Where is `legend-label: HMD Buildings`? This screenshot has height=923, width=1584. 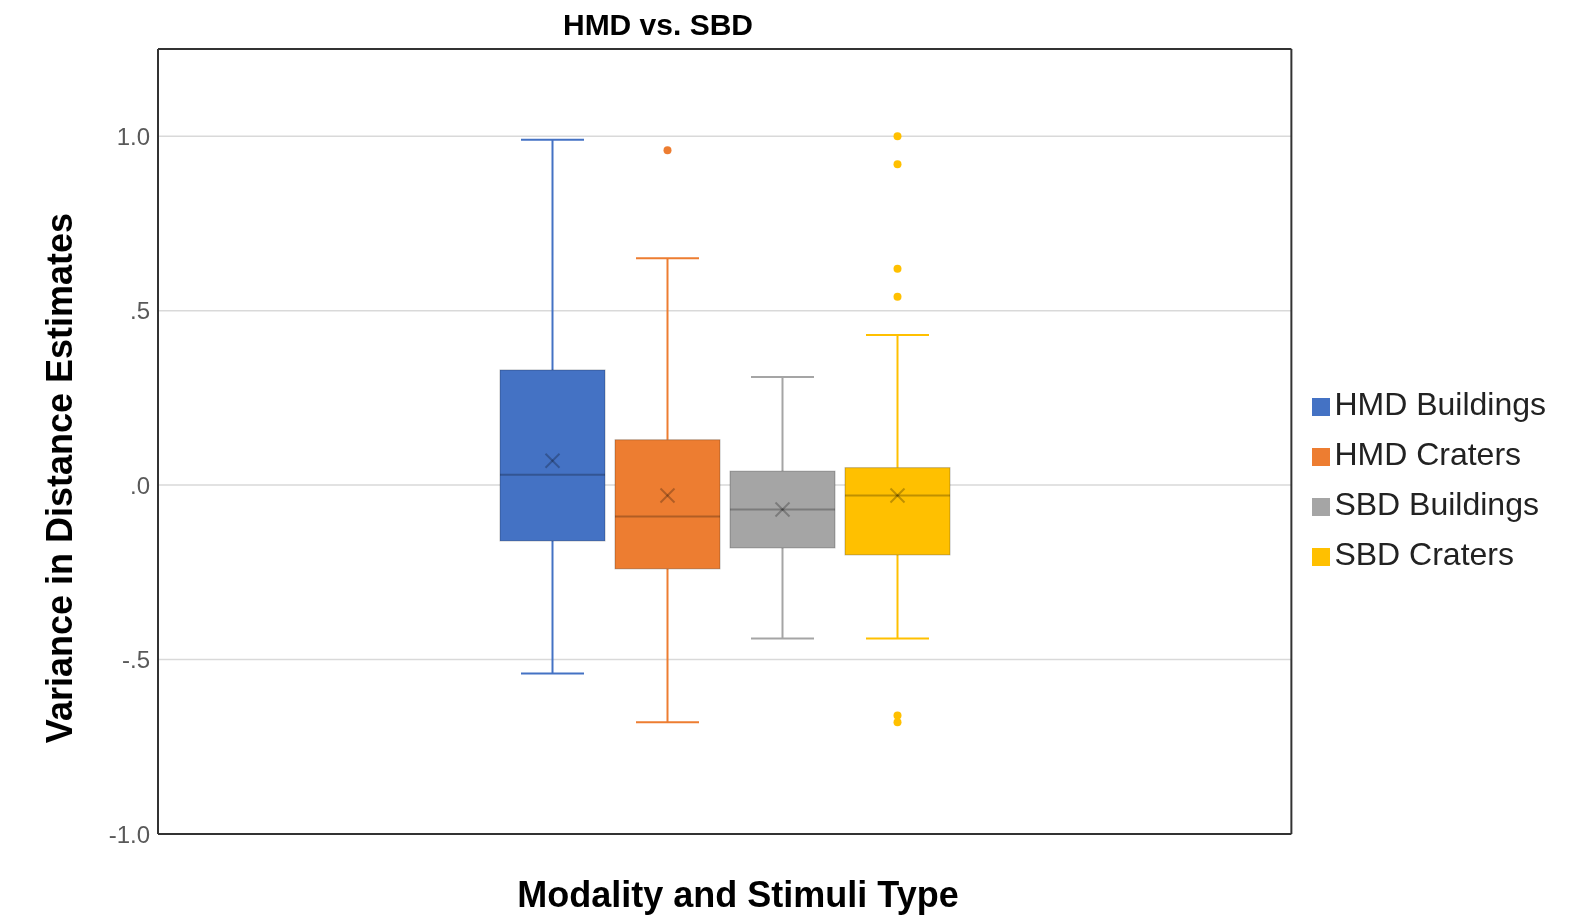
legend-label: HMD Buildings is located at coordinates (1440, 404).